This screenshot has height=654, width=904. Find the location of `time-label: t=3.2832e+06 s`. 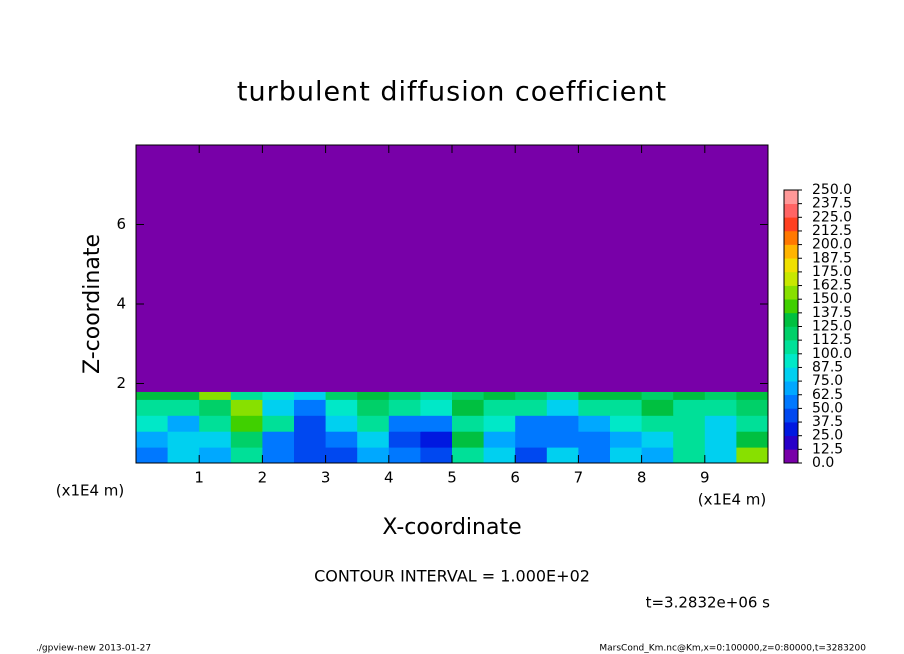

time-label: t=3.2832e+06 s is located at coordinates (708, 603).